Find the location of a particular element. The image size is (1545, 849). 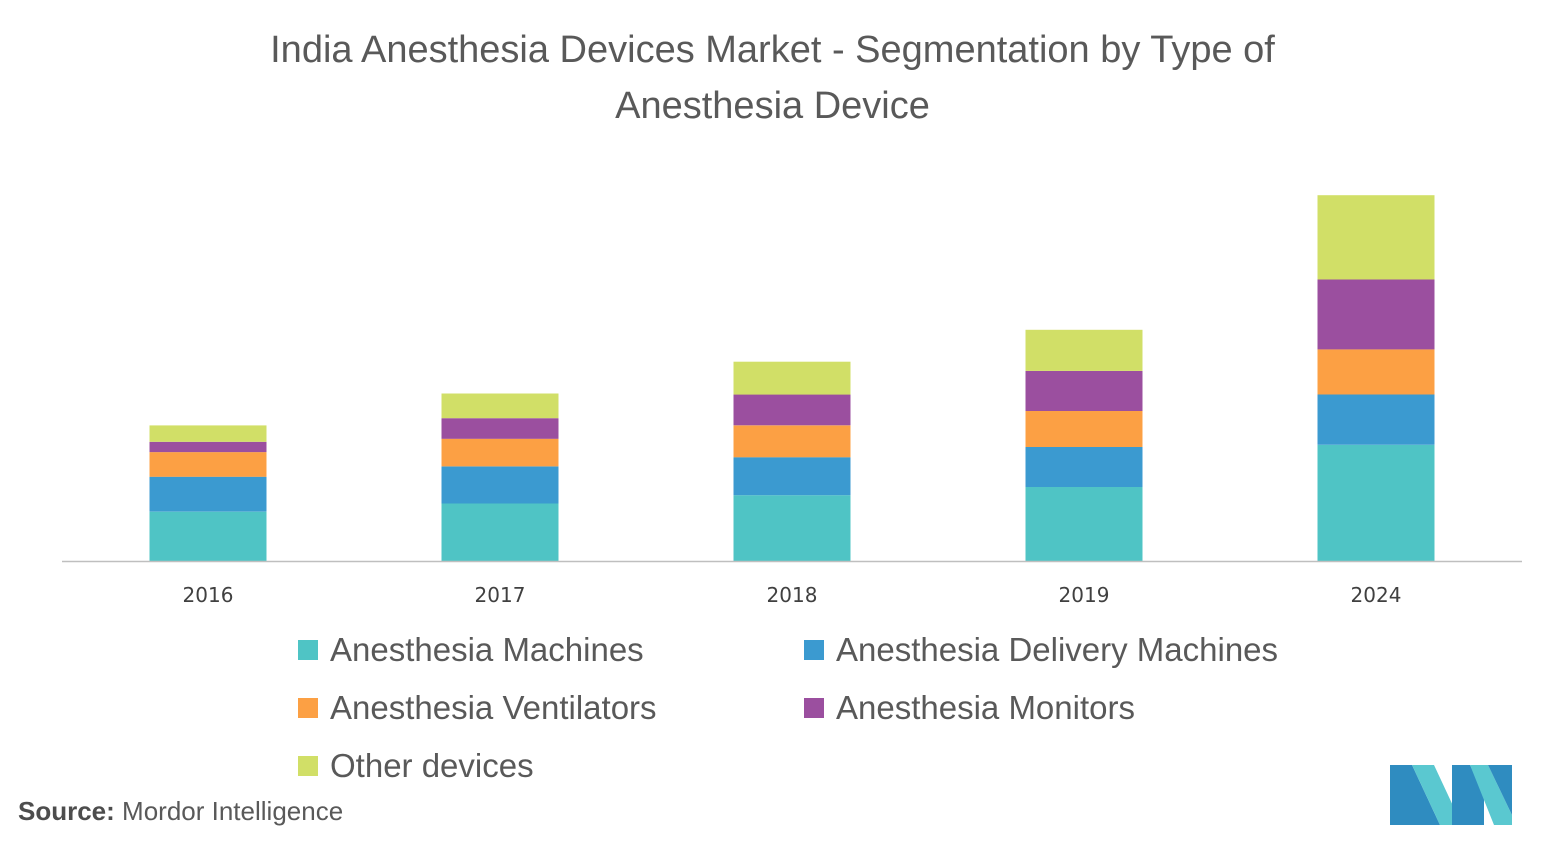

bar-segment-2024-anesthesia-monitors is located at coordinates (1376, 314).